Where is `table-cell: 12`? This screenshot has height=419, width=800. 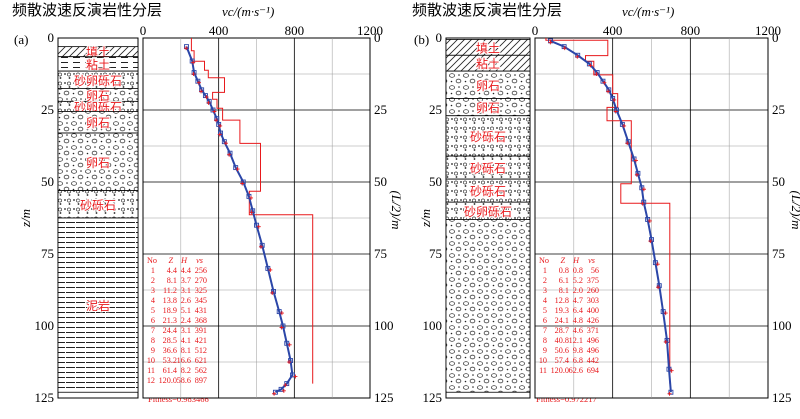
table-cell: 12 is located at coordinates (151, 380).